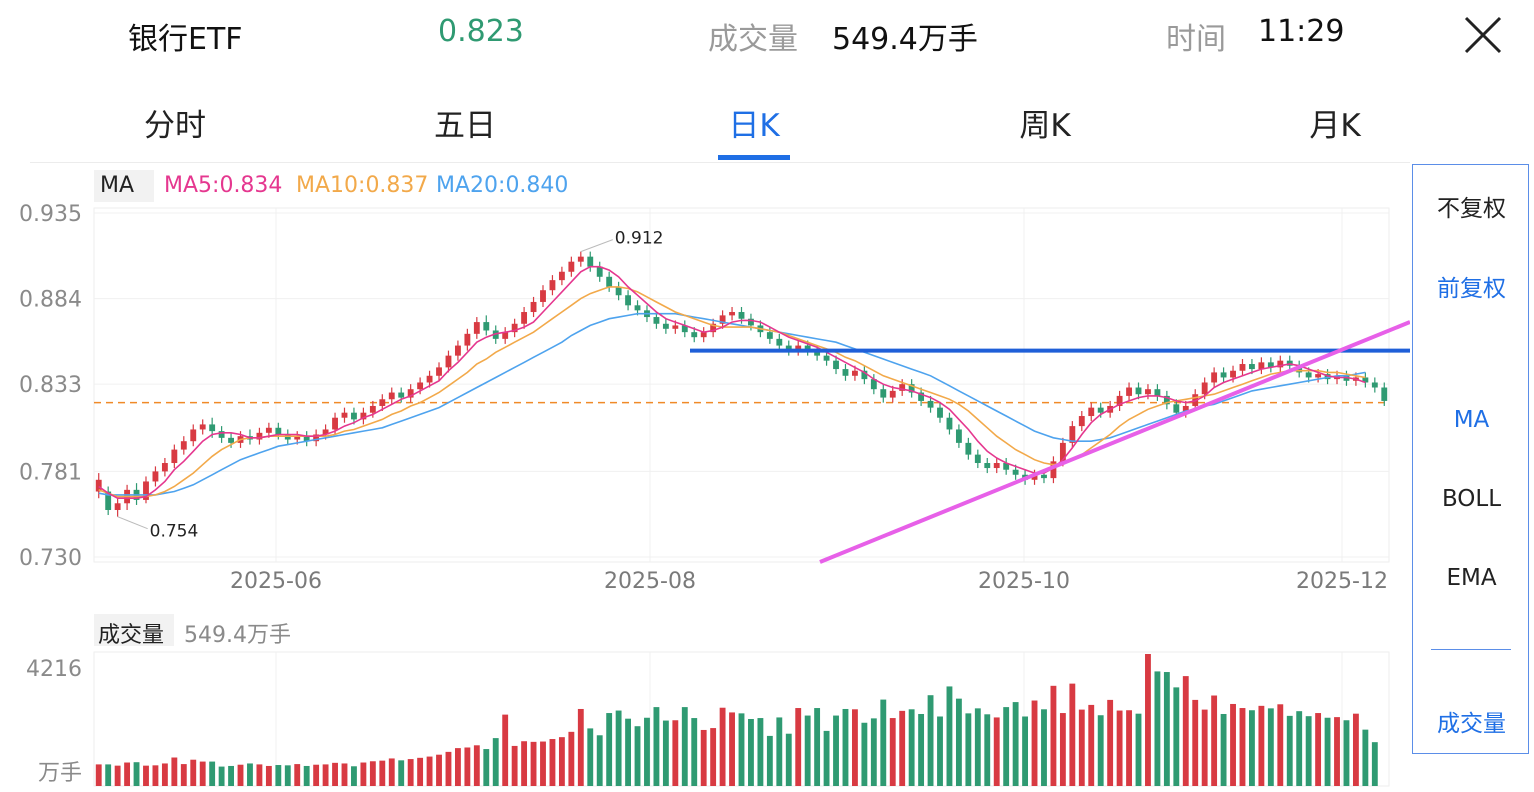  Describe the element at coordinates (223, 185) in the screenshot. I see `ma5-legend: MA5:0.834` at that location.